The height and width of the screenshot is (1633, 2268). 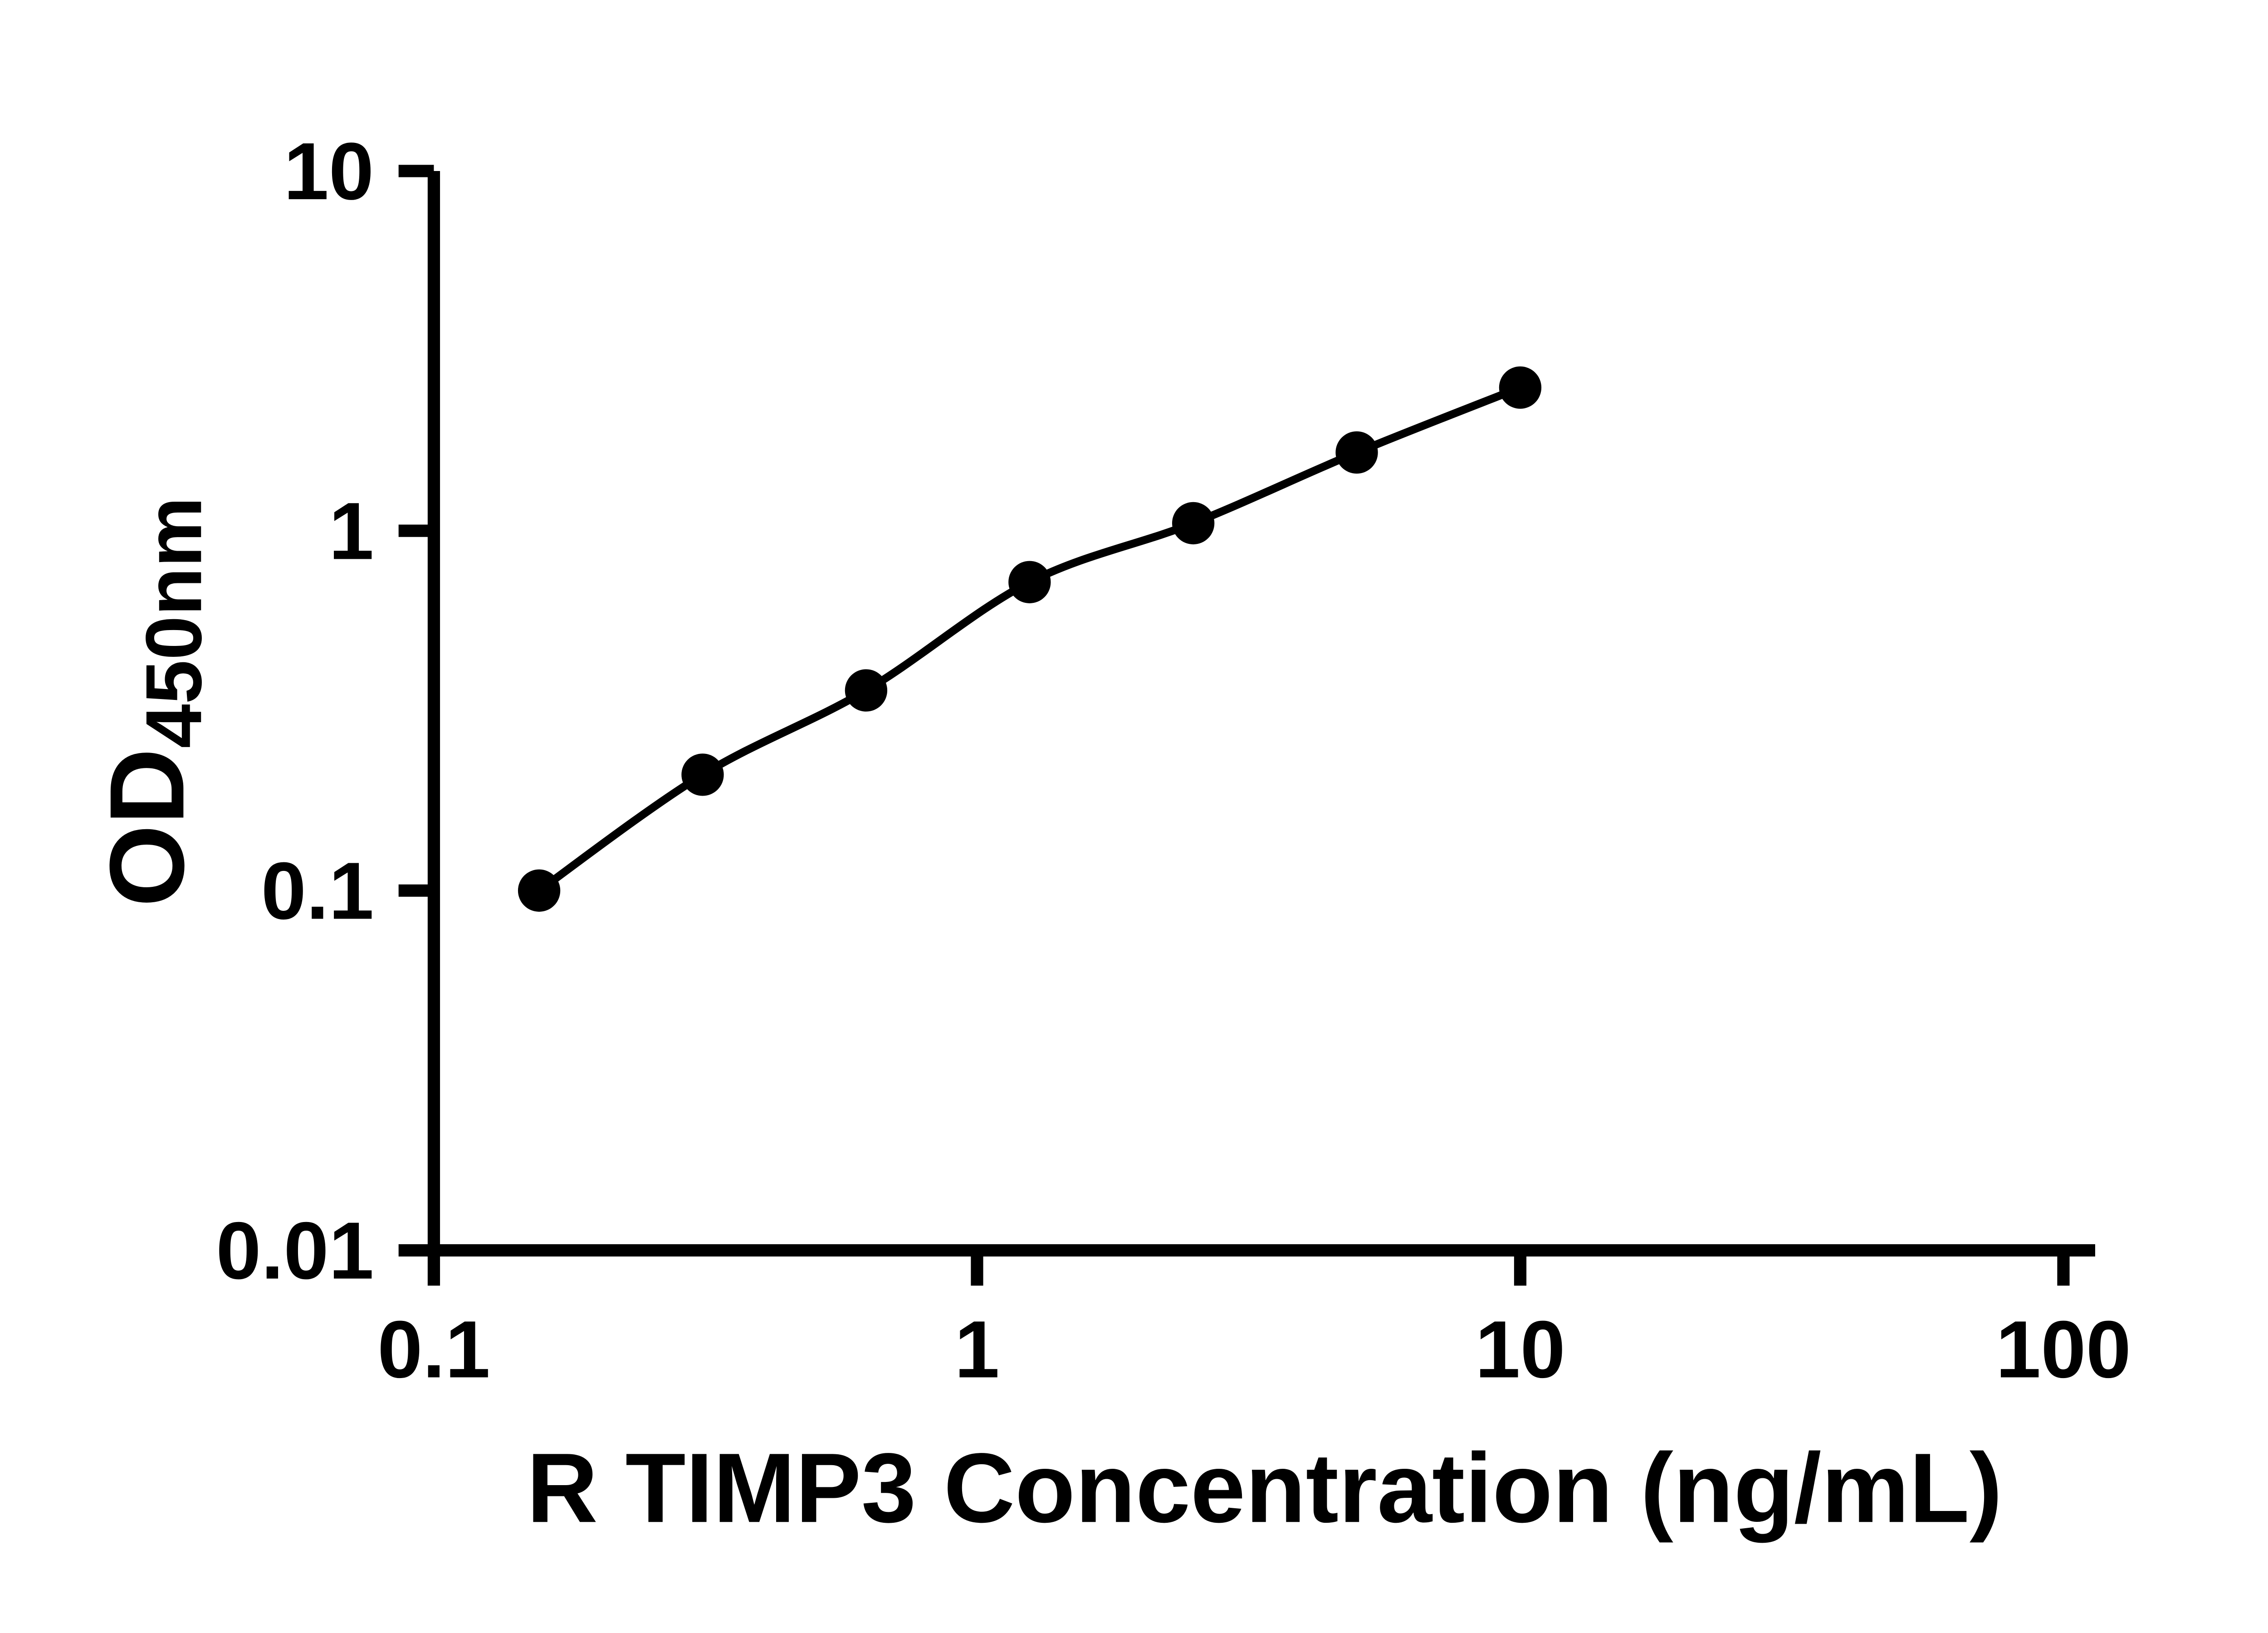 What do you see at coordinates (352, 530) in the screenshot?
I see `y-tick-label: 1` at bounding box center [352, 530].